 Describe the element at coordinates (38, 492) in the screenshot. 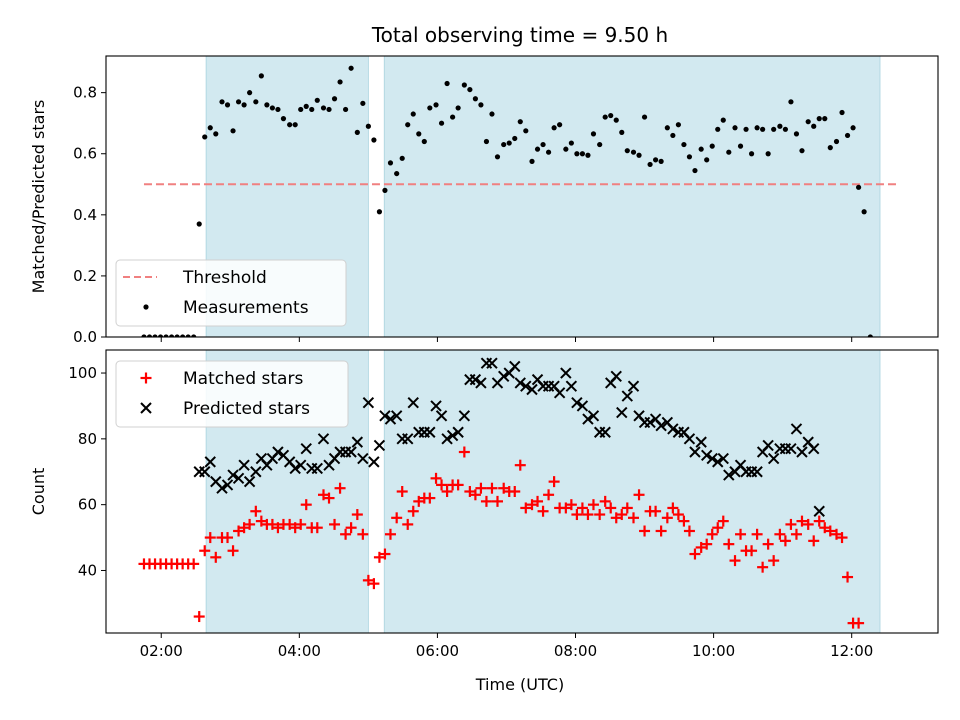

I see `bottom-y-axis-label: Count` at that location.